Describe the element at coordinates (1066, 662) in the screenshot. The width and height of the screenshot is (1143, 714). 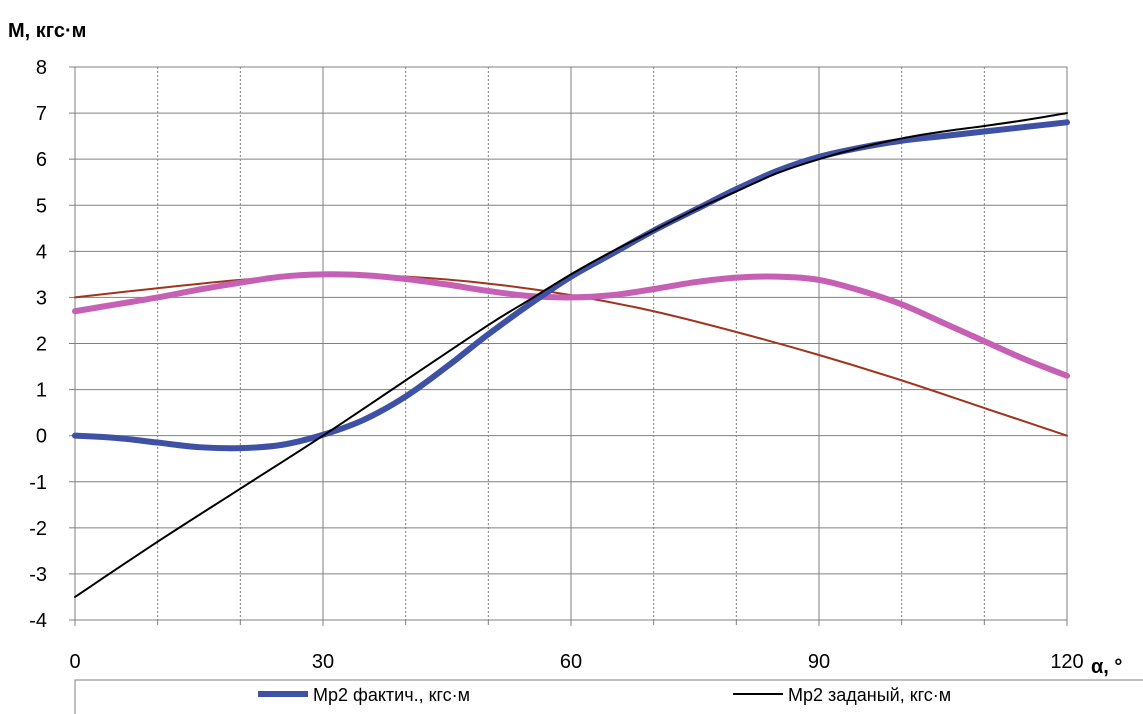
I see `x-tick-label: 120` at that location.